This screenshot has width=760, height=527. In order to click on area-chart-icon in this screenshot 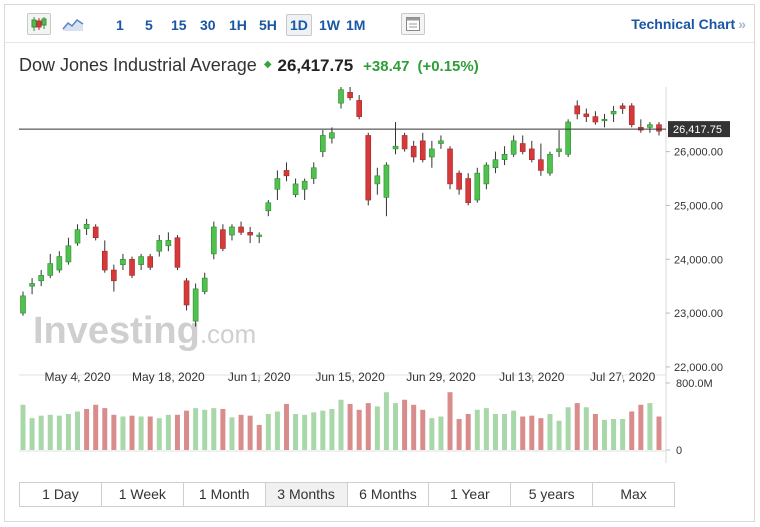, I will do `click(73, 24)`.